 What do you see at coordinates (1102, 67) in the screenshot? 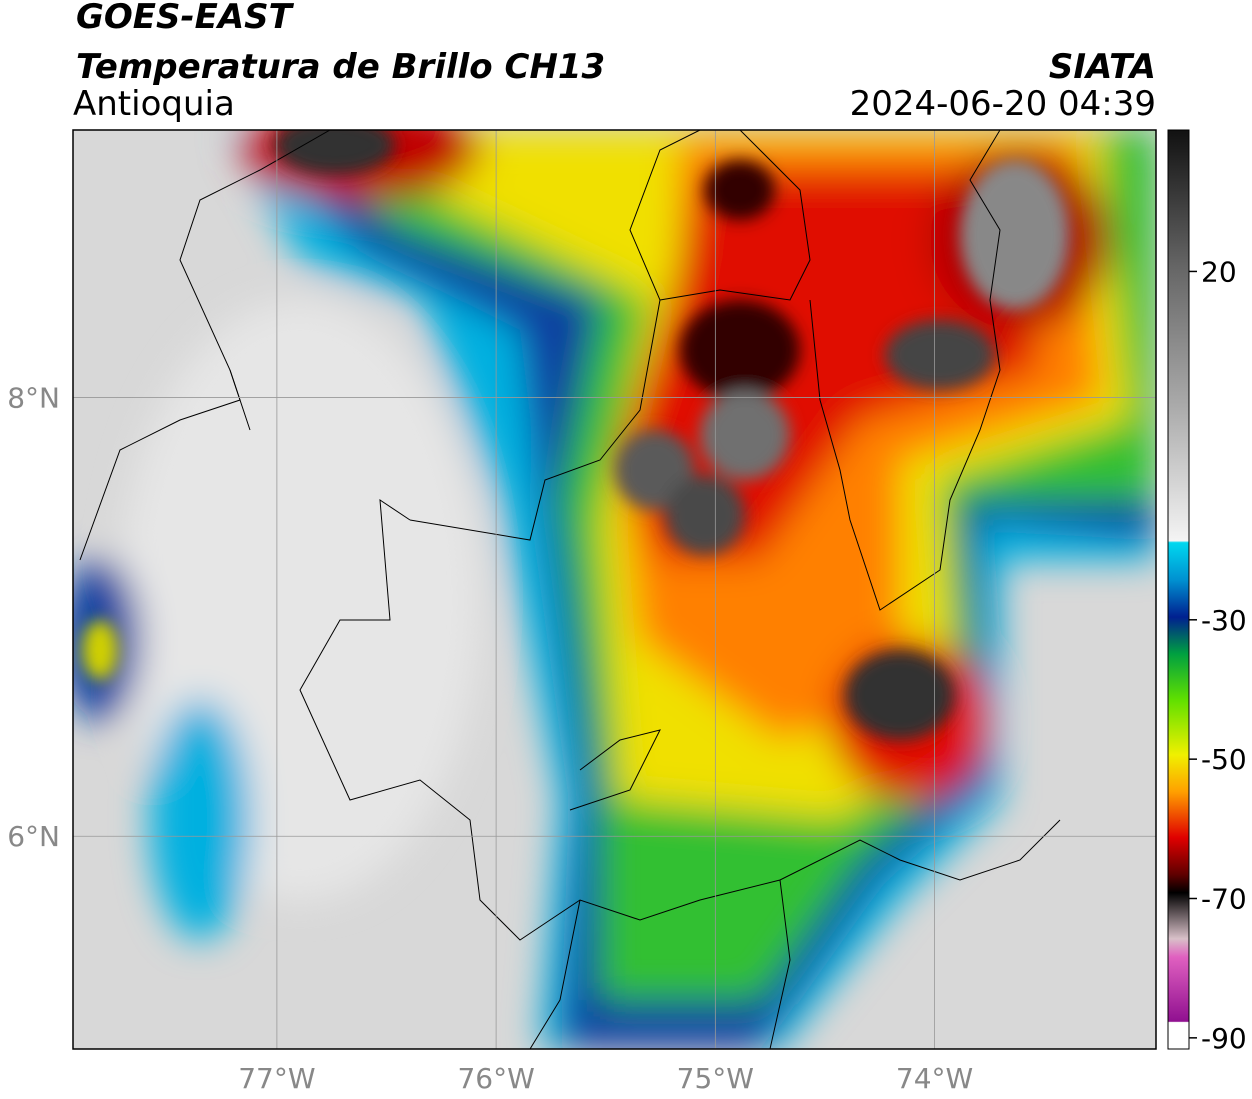
I see `source: SIATA` at bounding box center [1102, 67].